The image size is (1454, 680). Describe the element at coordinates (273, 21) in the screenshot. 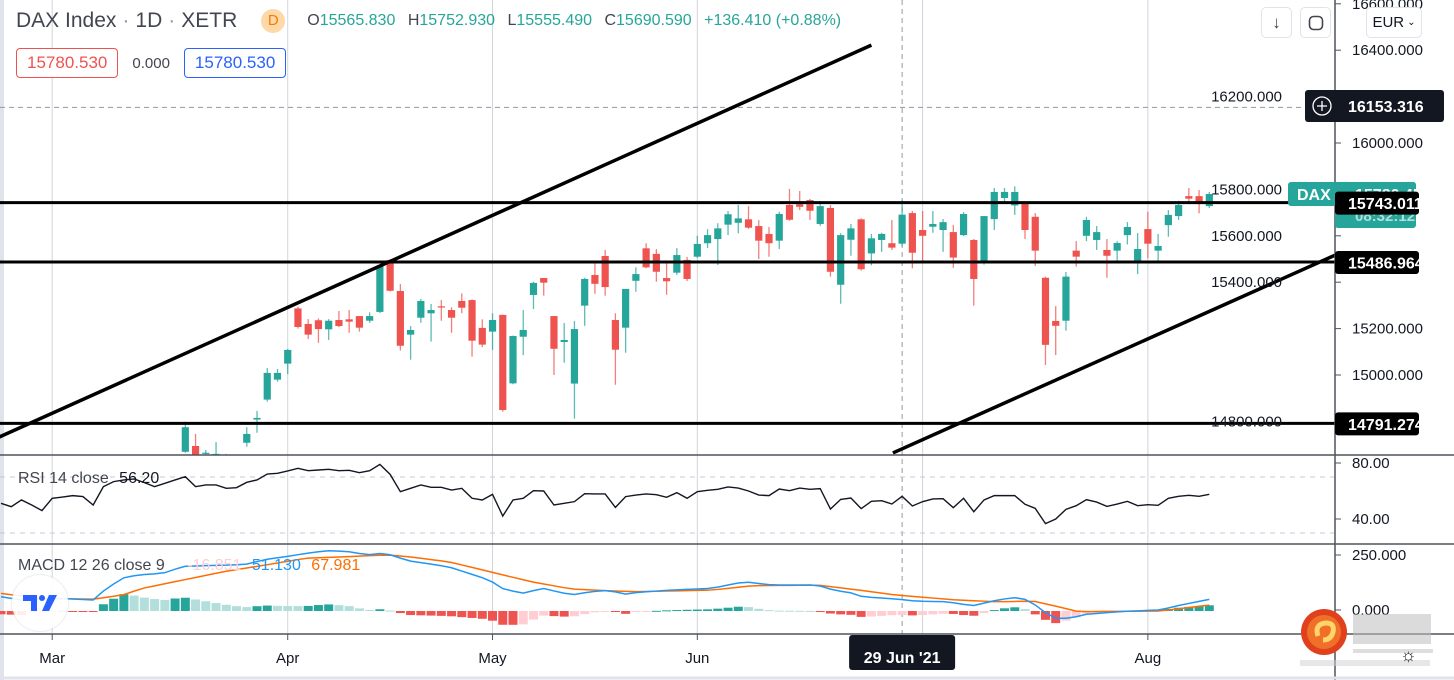

I see `delayed-data-badge: D` at that location.